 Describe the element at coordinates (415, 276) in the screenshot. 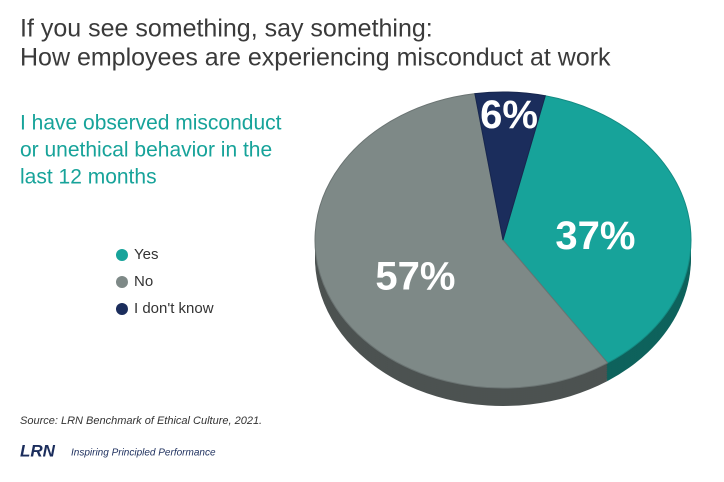

I see `data-label: 57%` at that location.